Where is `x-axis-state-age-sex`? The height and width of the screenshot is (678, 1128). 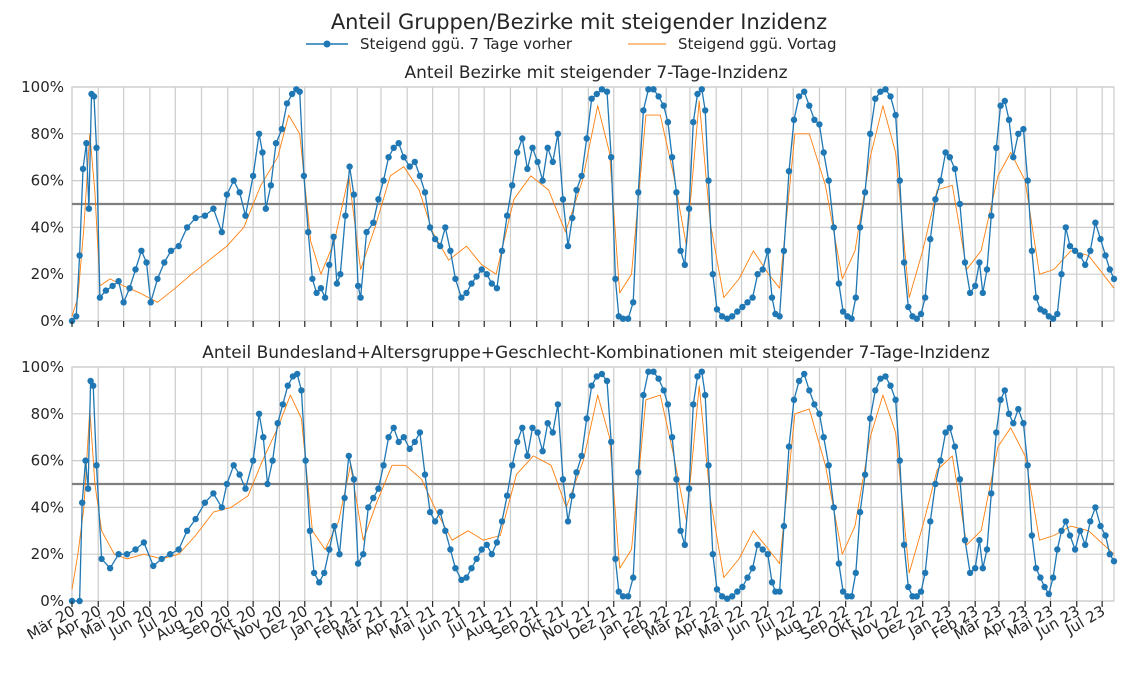
x-axis-state-age-sex is located at coordinates (587, 604).